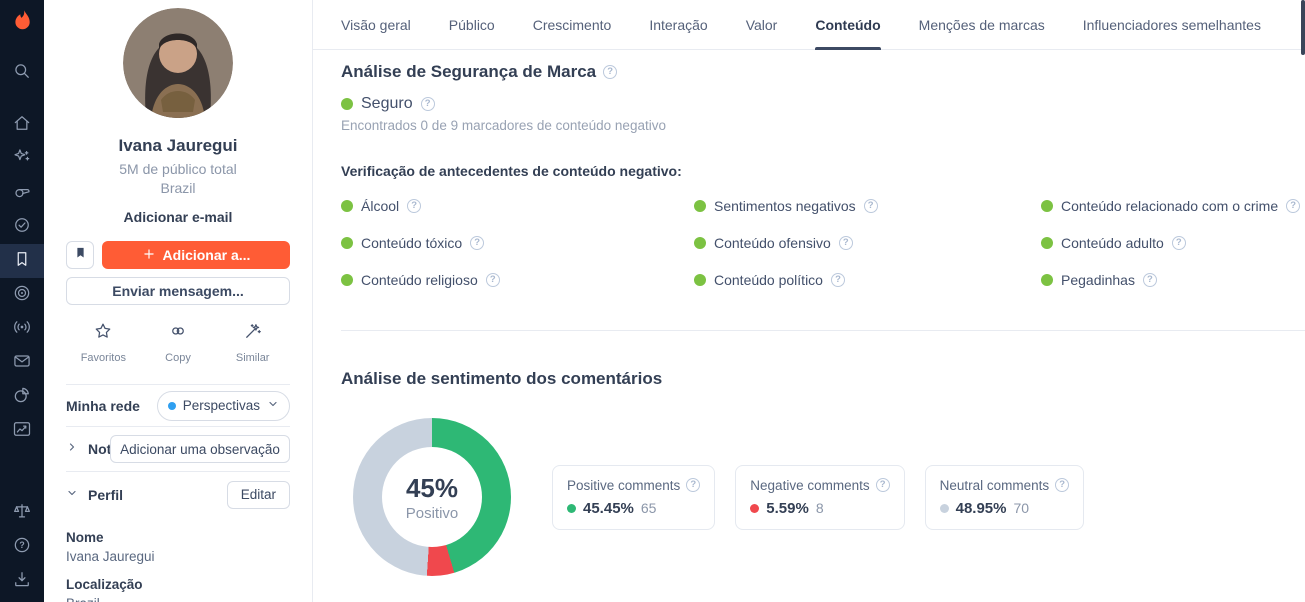 The height and width of the screenshot is (602, 1305). I want to click on rail-tracker, so click(22, 227).